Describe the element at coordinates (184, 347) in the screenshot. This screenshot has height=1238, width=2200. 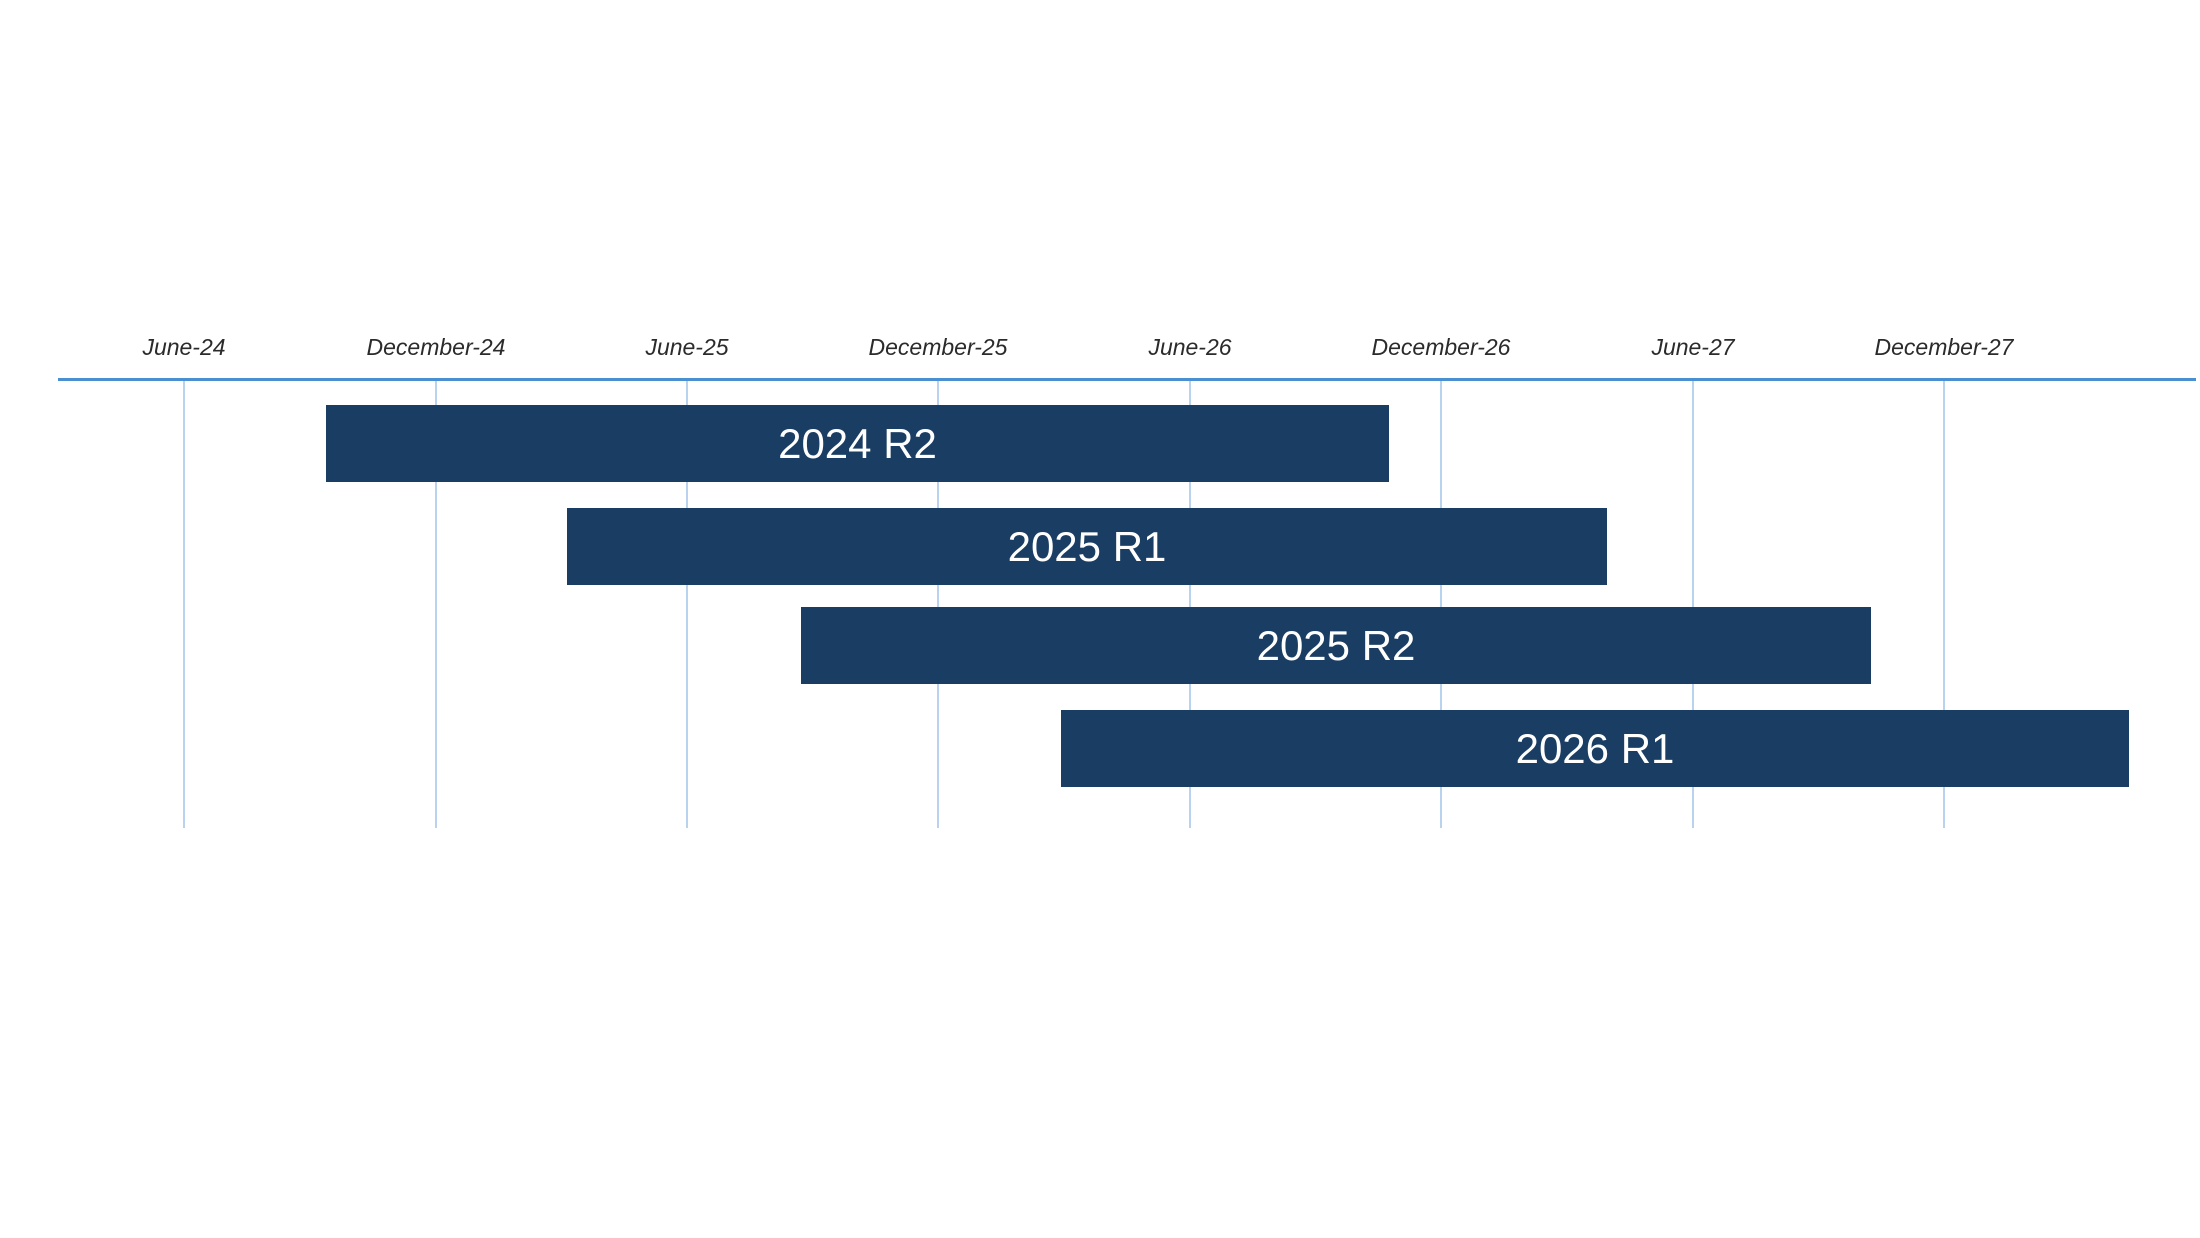
I see `tick-label: June-24` at that location.